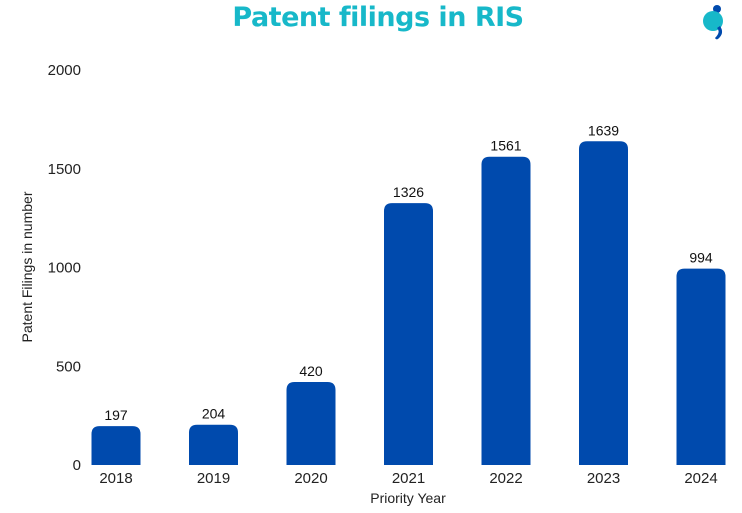  I want to click on bar-2020, so click(311, 423).